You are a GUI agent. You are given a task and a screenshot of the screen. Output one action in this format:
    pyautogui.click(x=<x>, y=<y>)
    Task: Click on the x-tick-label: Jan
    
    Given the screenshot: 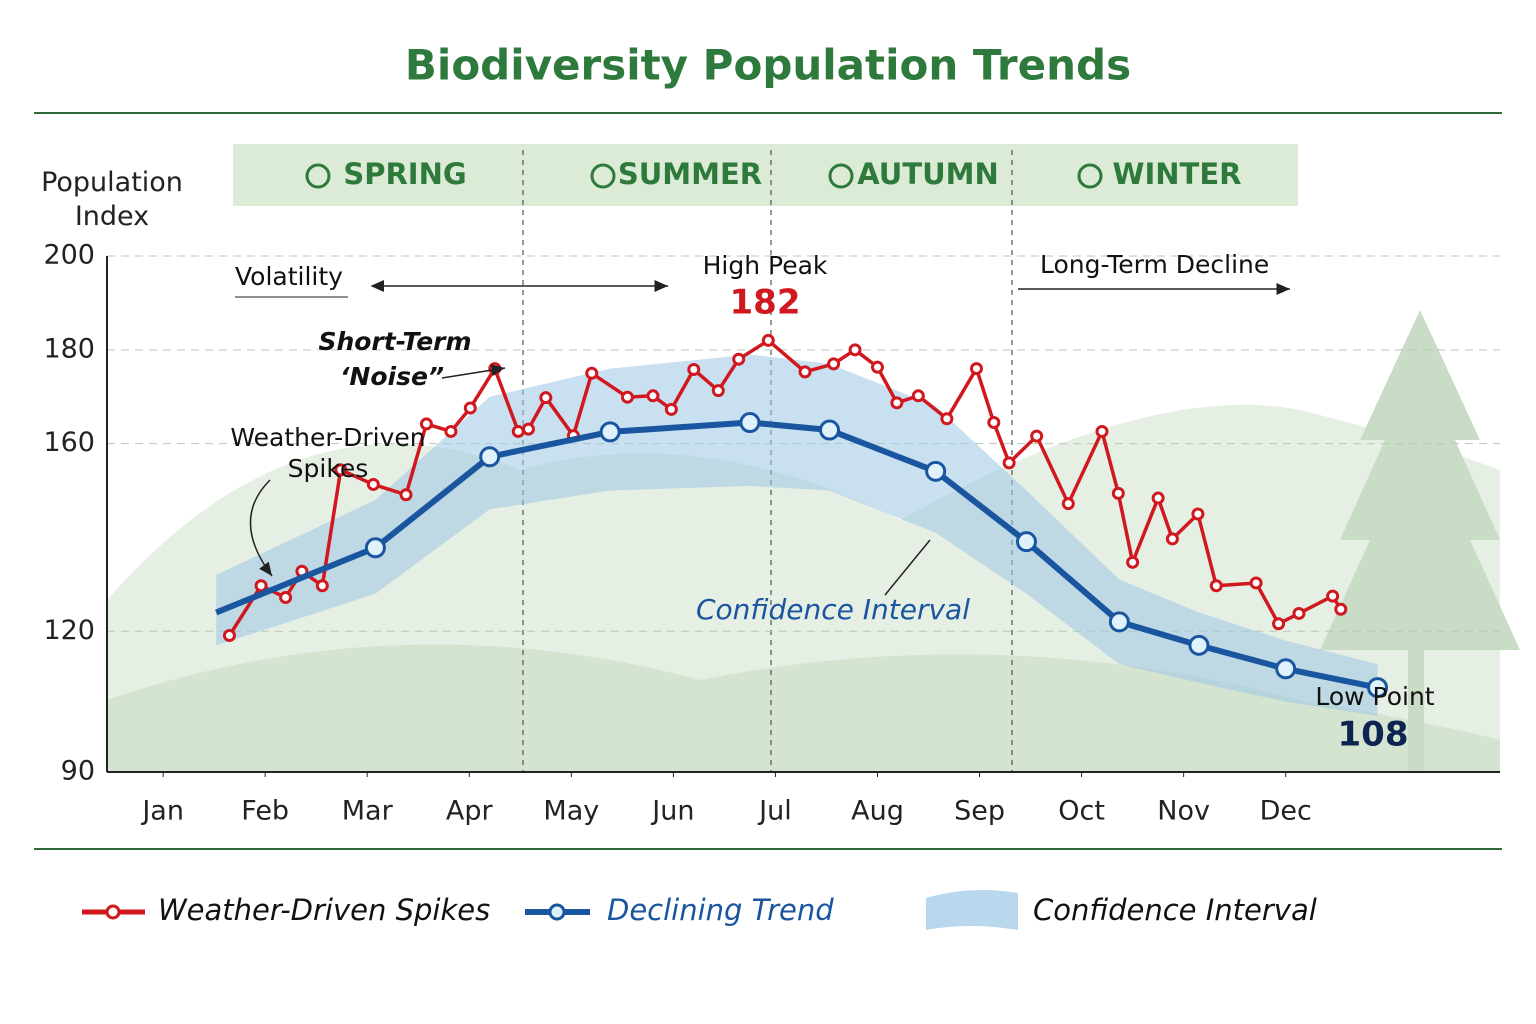 What is the action you would take?
    pyautogui.click(x=162, y=811)
    